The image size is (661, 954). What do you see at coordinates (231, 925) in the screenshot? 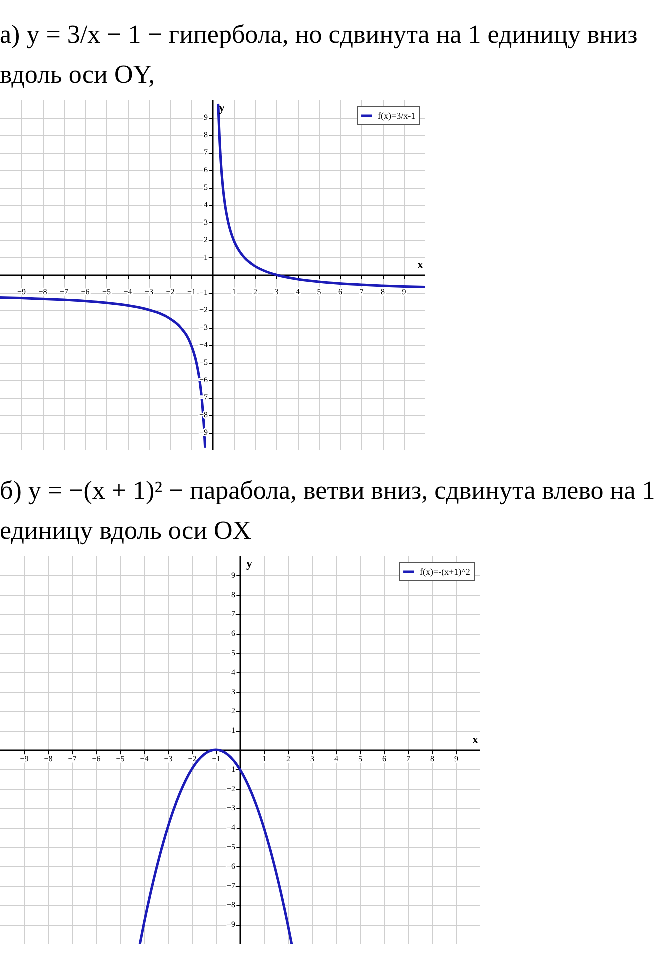
I see `y-tick-label: −9` at bounding box center [231, 925].